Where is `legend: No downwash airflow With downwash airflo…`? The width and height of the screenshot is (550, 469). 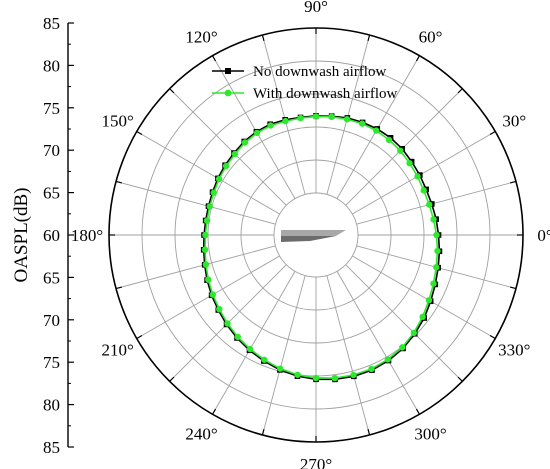
legend: No downwash airflow With downwash airflo… is located at coordinates (305, 83).